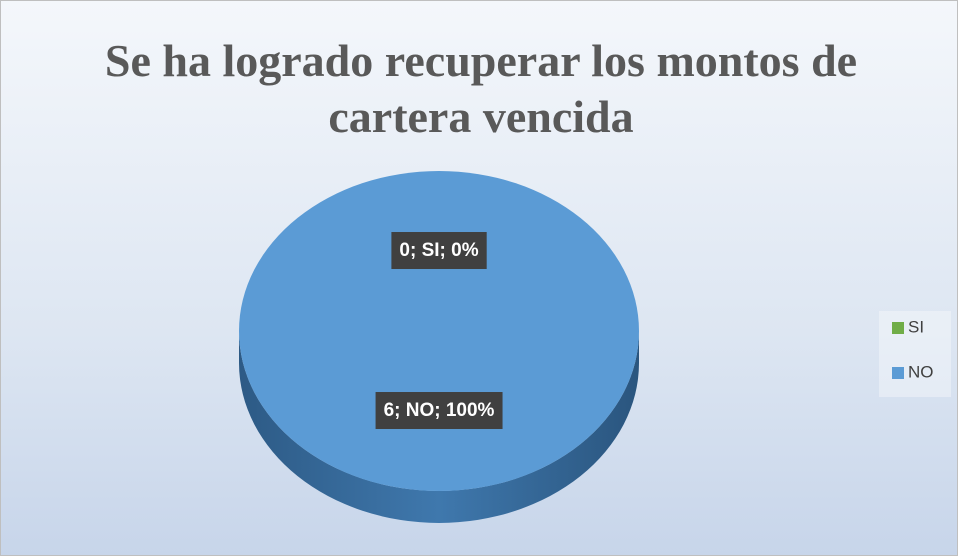  I want to click on legend-label: SI, so click(916, 326).